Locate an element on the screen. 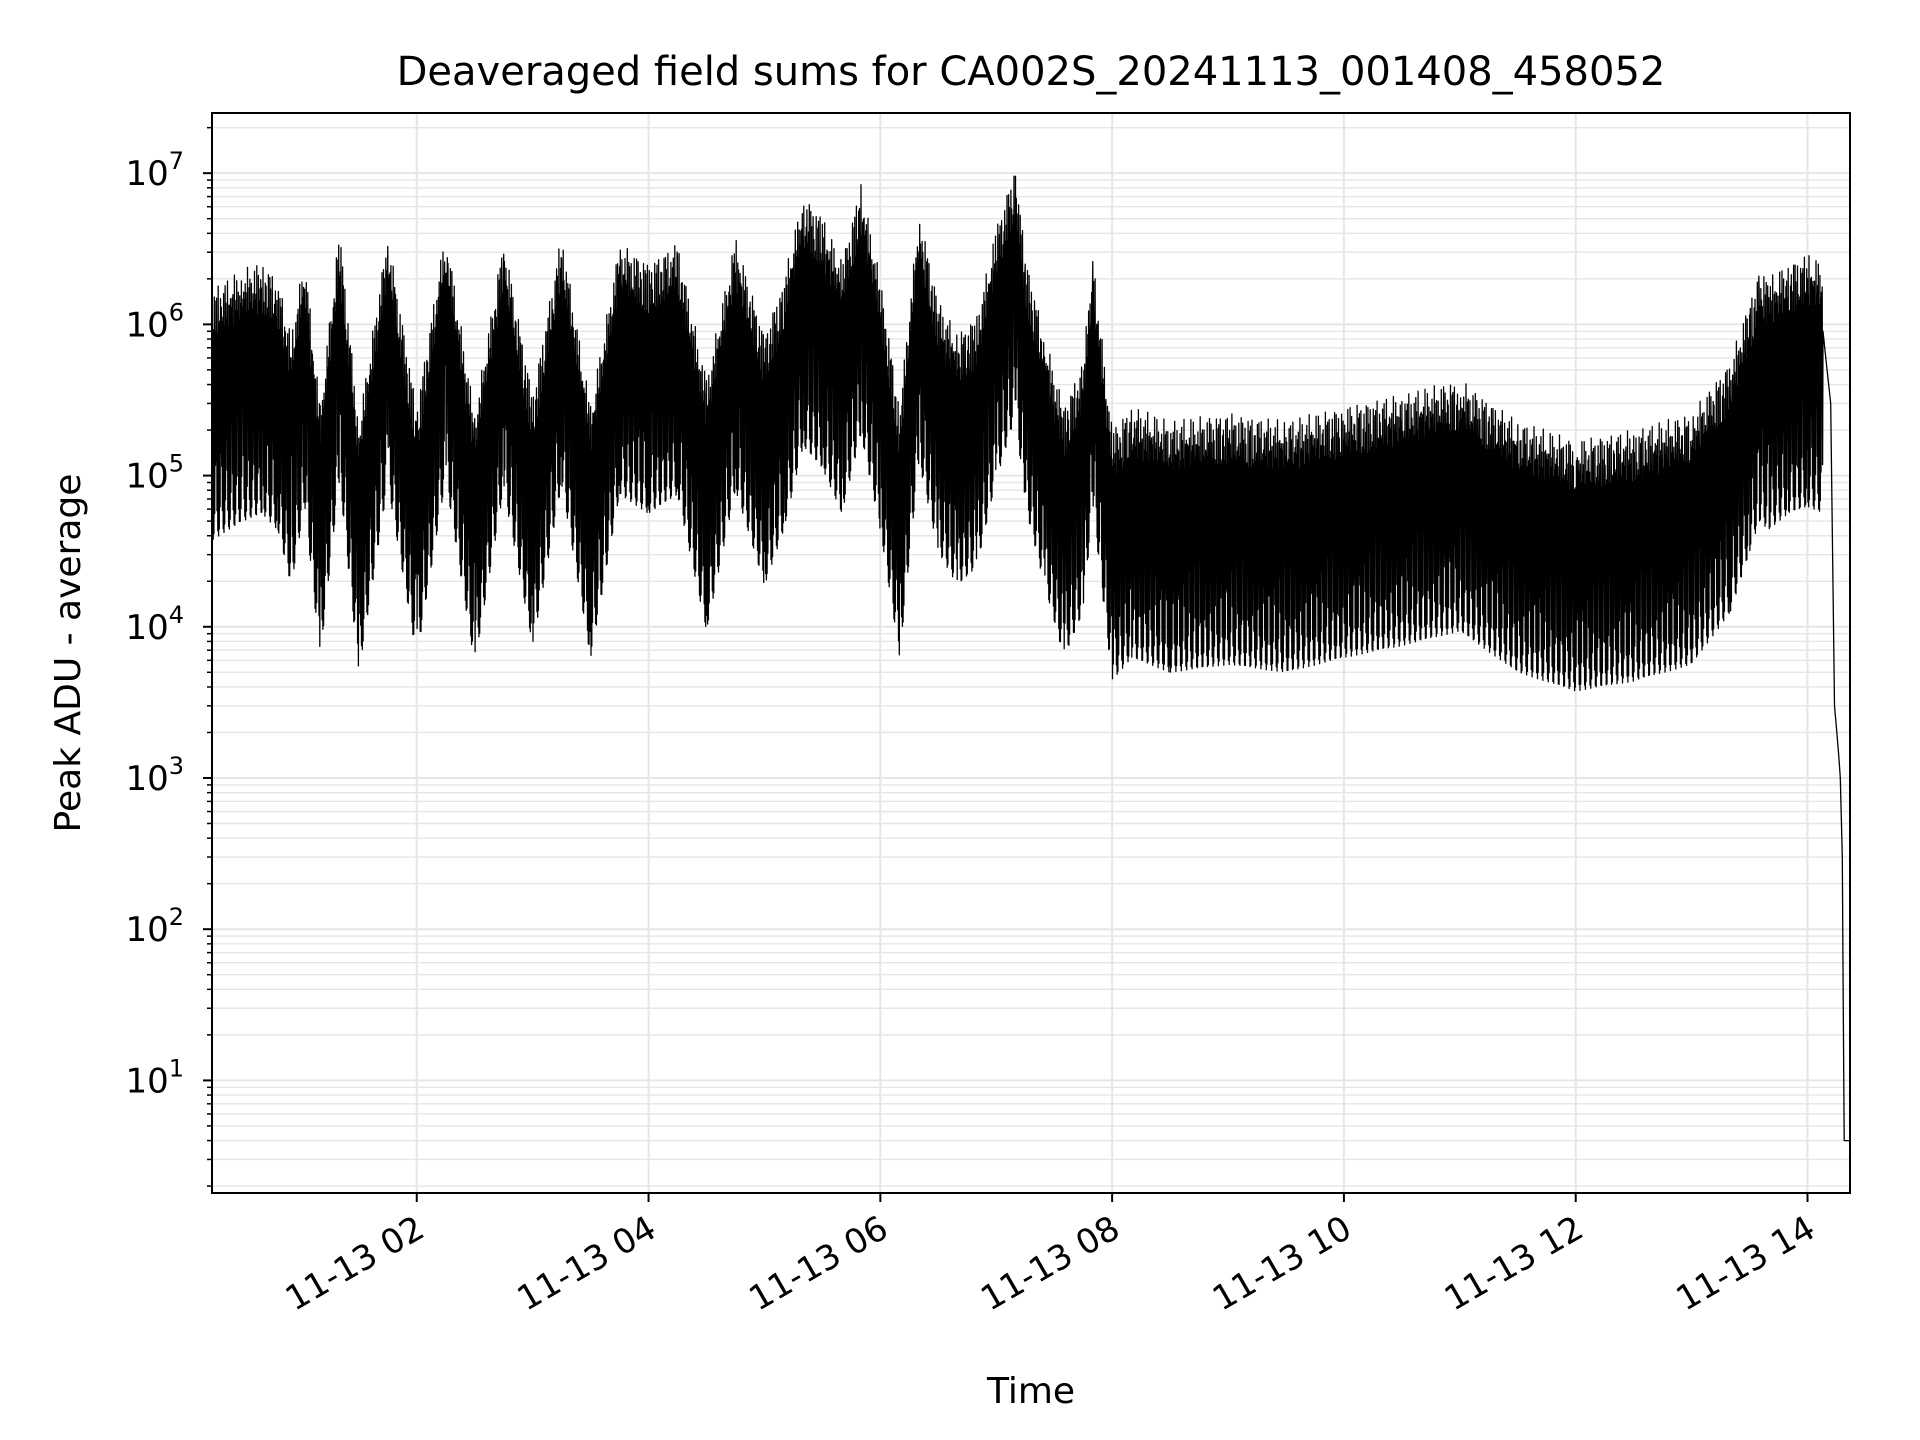 The height and width of the screenshot is (1440, 1920). x-tick-label: 11-13 10 is located at coordinates (1282, 1263).